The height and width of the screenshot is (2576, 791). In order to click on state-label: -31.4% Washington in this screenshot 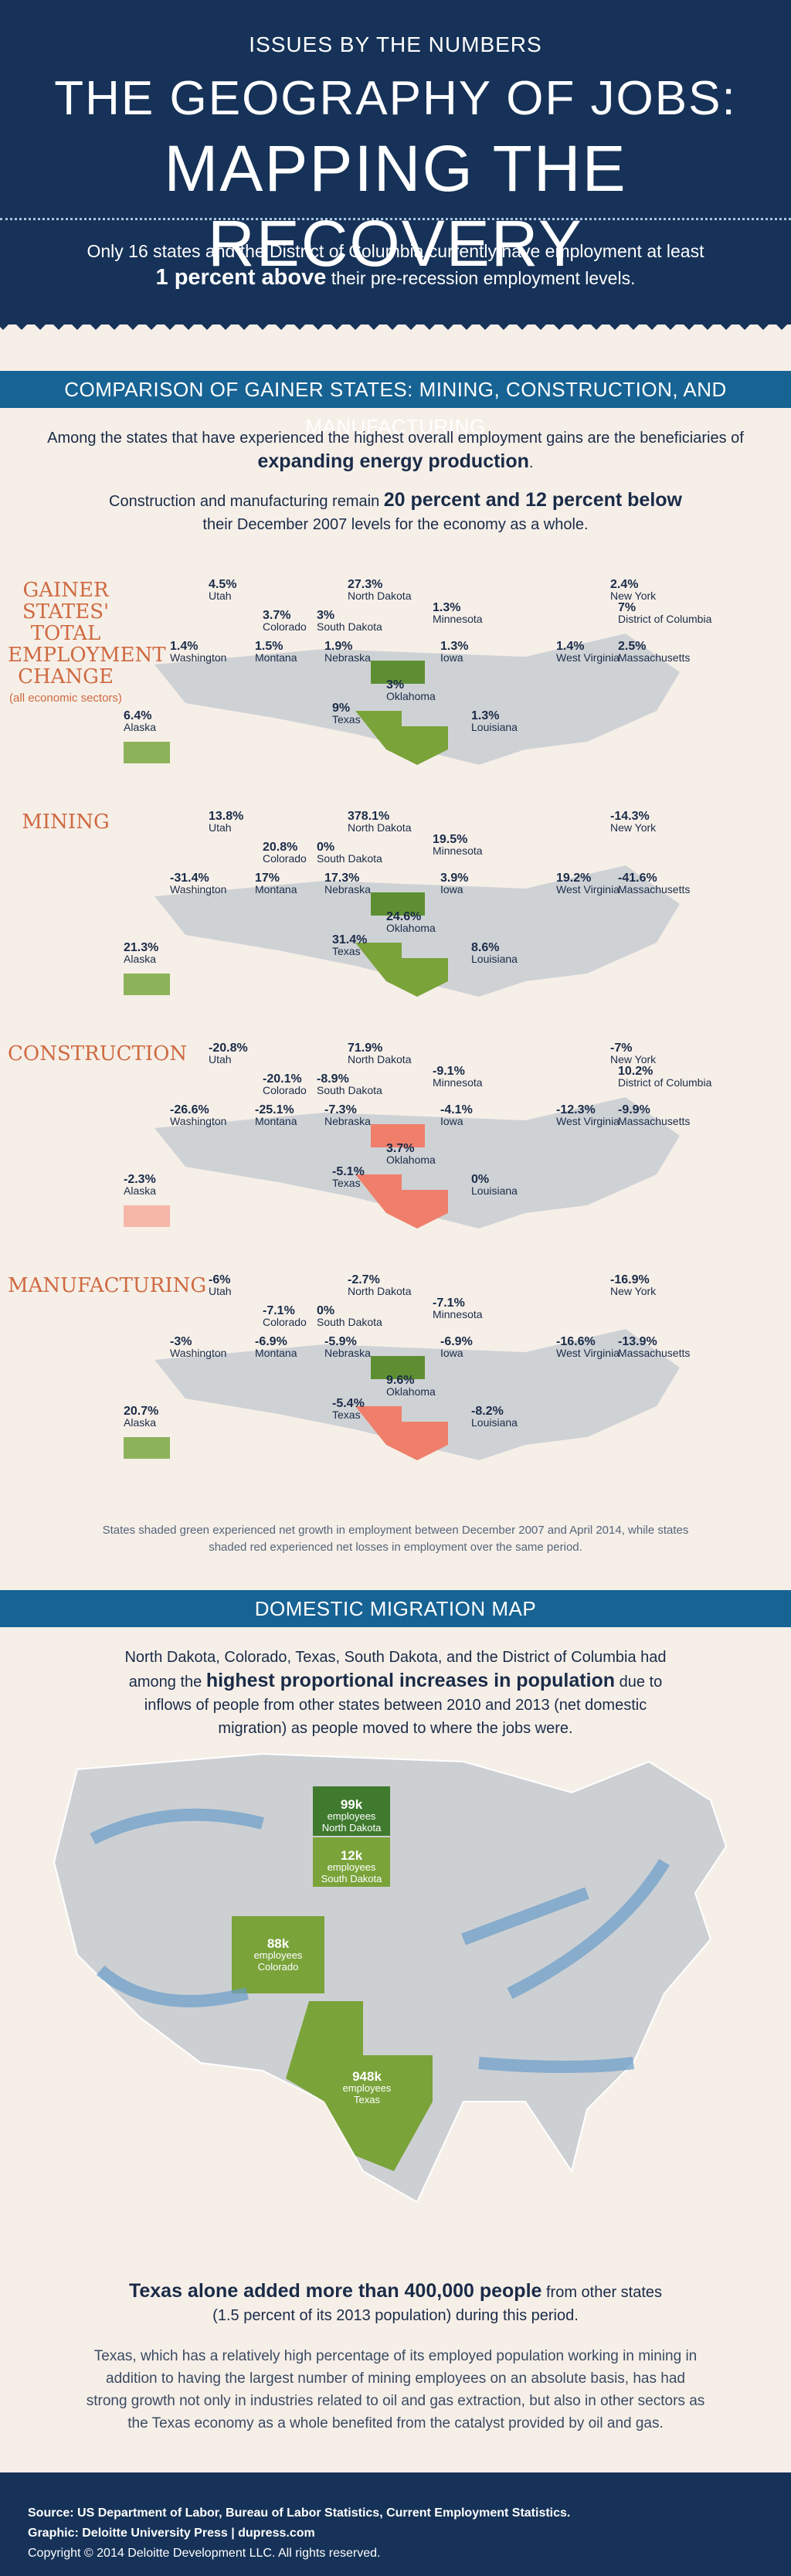, I will do `click(198, 883)`.